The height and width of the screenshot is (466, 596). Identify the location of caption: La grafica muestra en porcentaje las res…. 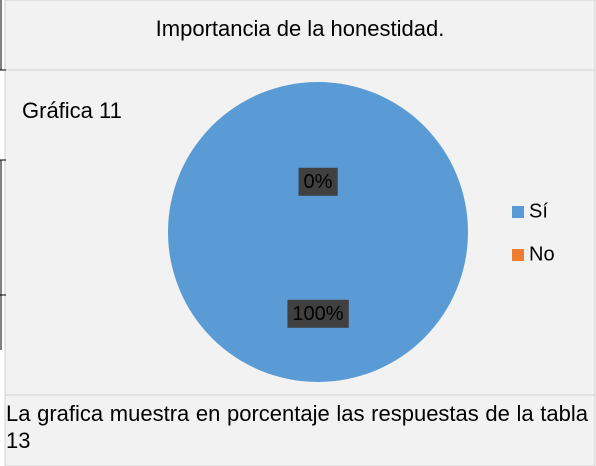
(297, 427).